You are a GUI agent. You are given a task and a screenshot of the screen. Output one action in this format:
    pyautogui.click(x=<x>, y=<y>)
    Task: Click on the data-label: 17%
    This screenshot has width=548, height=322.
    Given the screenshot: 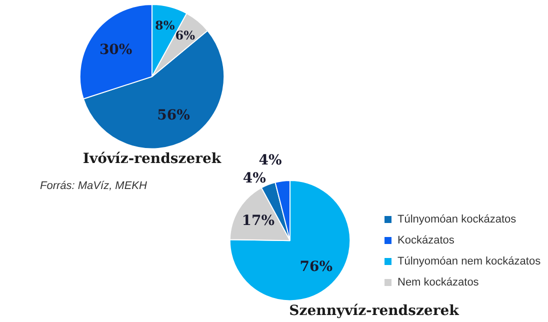 What is the action you would take?
    pyautogui.click(x=258, y=220)
    